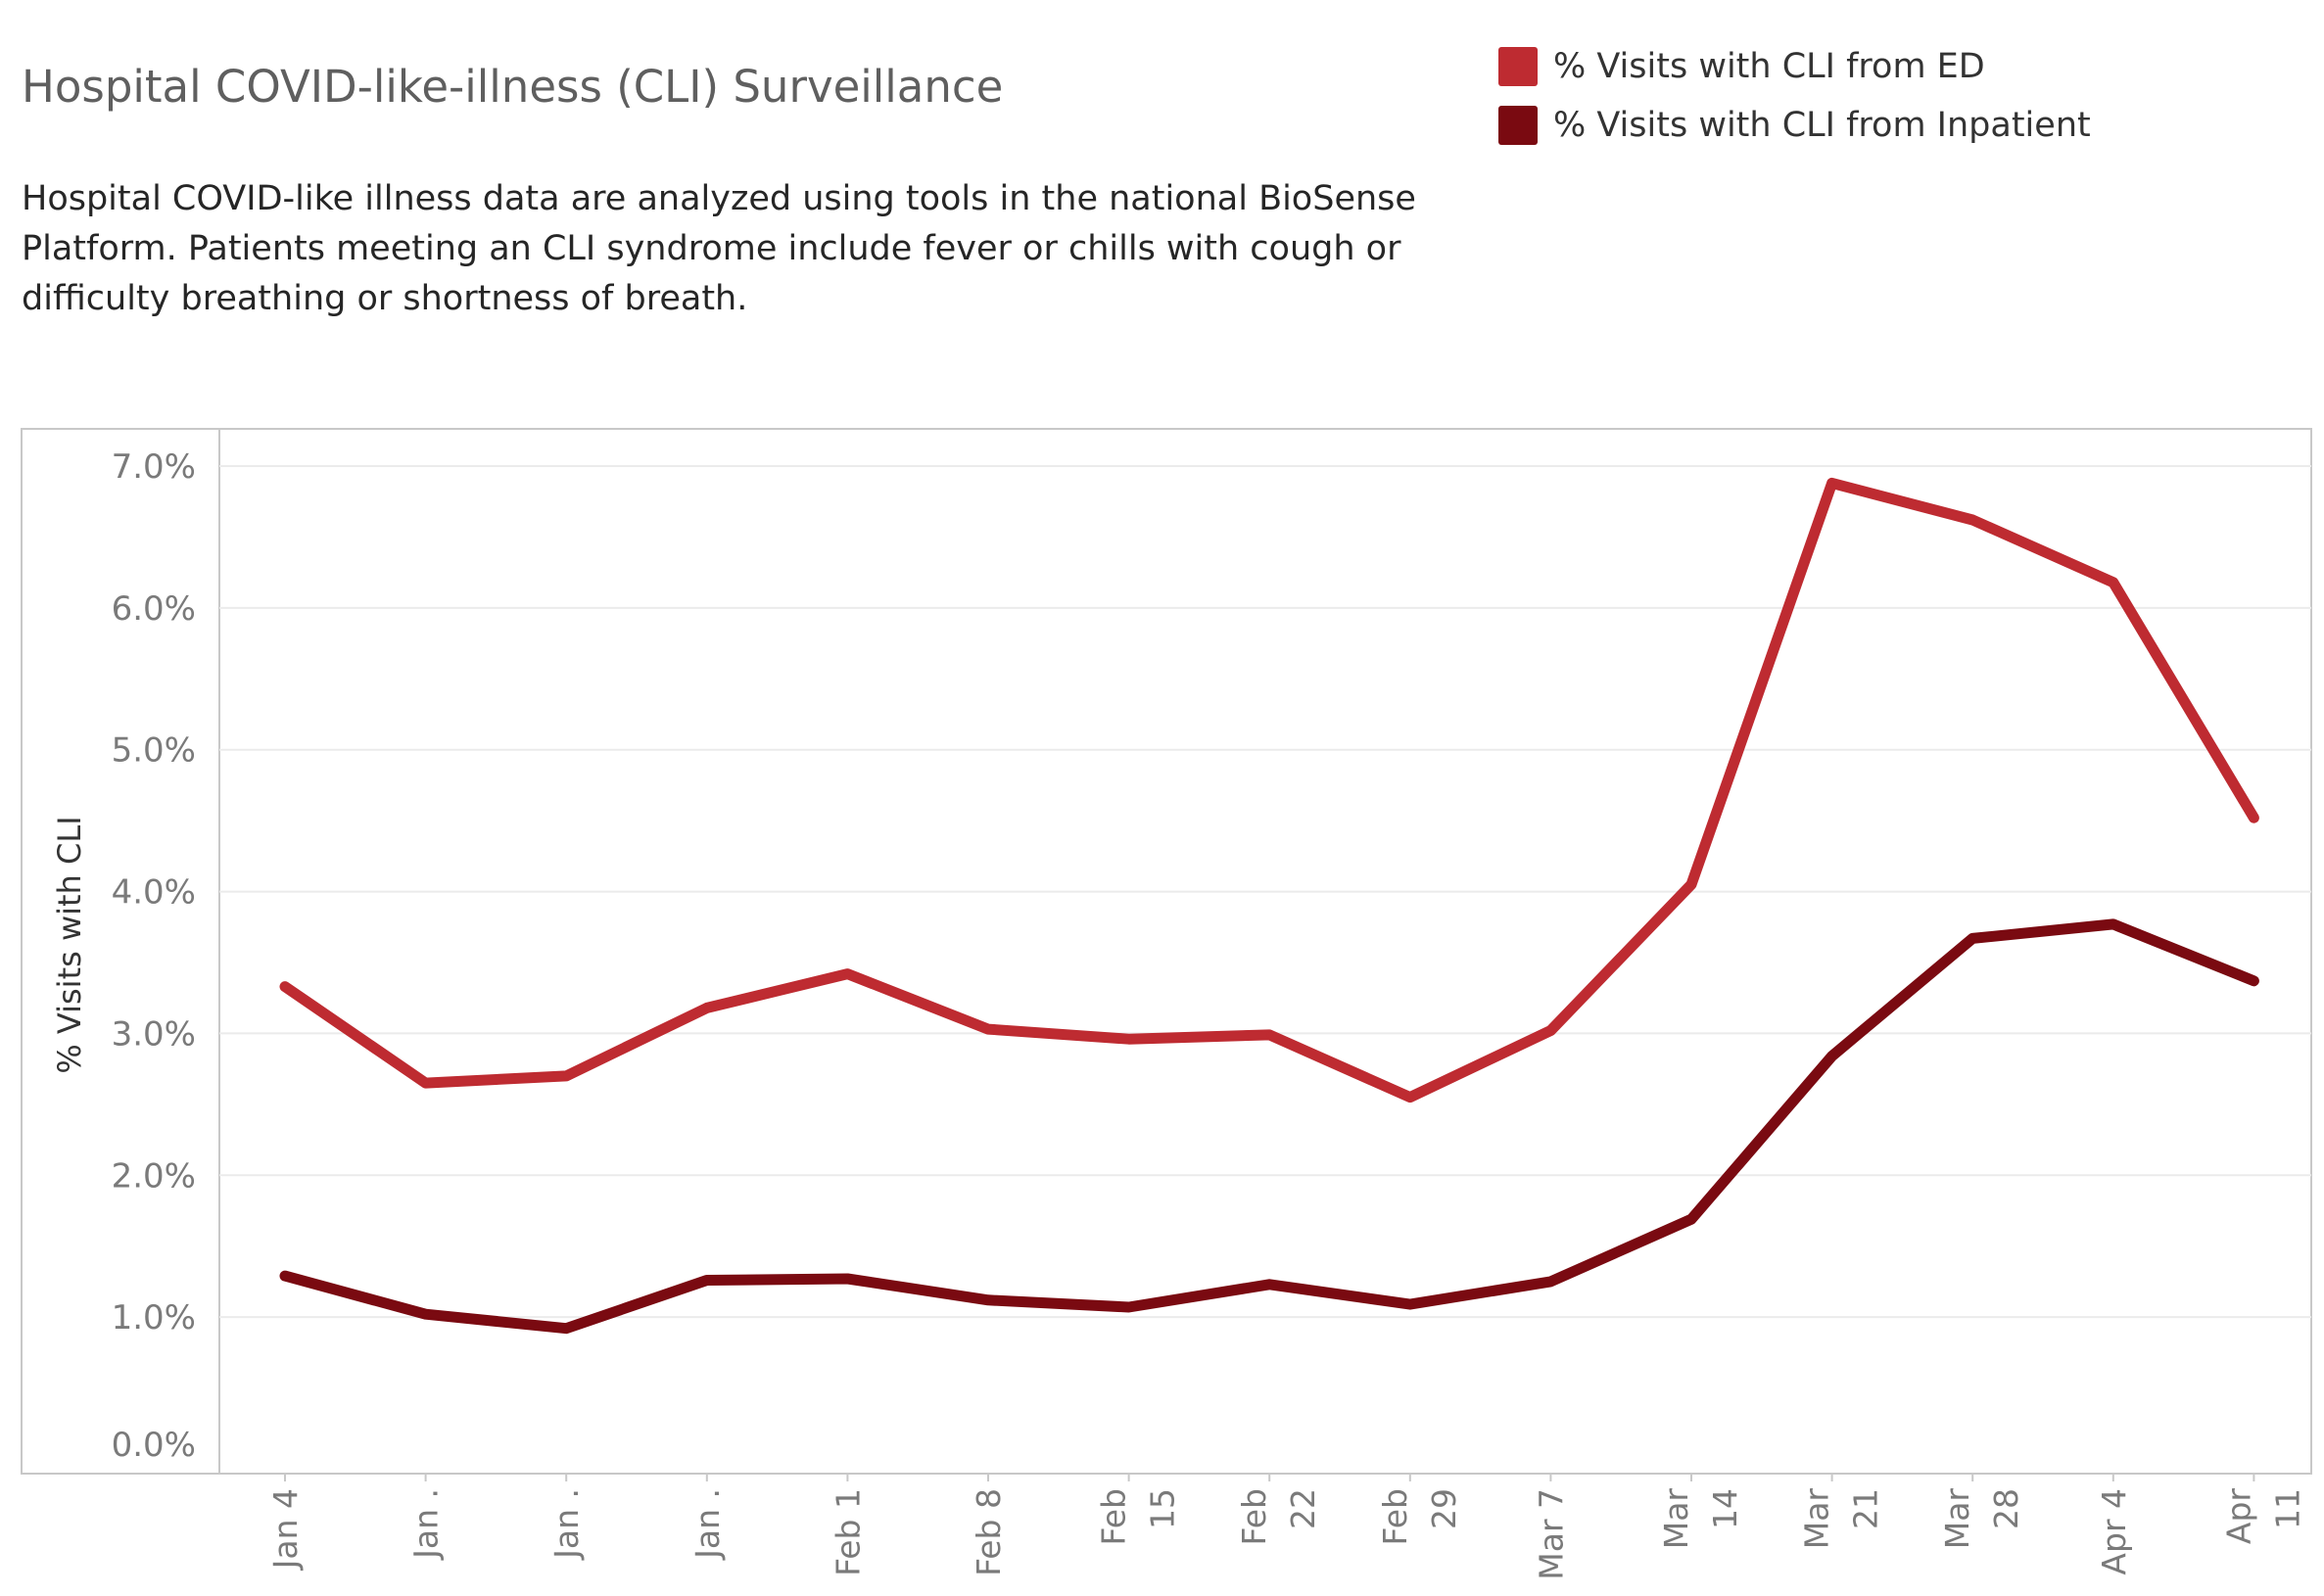 Image resolution: width=2324 pixels, height=1596 pixels. Describe the element at coordinates (1769, 66) in the screenshot. I see `legend-label-ed: % Visits with CLI from ED` at that location.